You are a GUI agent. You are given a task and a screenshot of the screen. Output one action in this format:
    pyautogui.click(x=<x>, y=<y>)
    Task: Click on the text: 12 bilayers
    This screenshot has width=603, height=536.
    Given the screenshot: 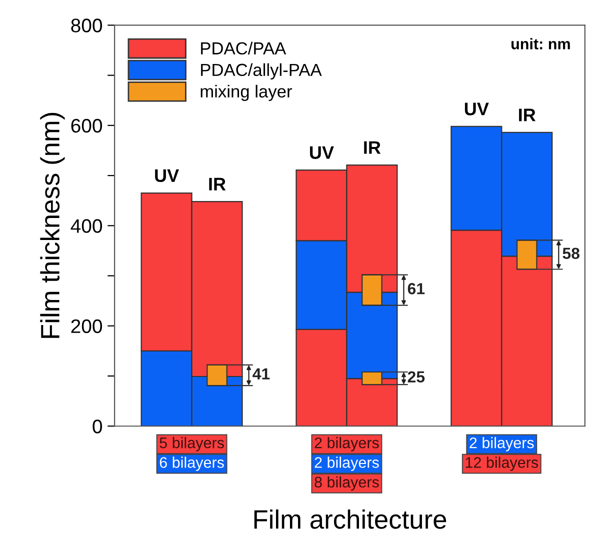 What is the action you would take?
    pyautogui.click(x=502, y=463)
    